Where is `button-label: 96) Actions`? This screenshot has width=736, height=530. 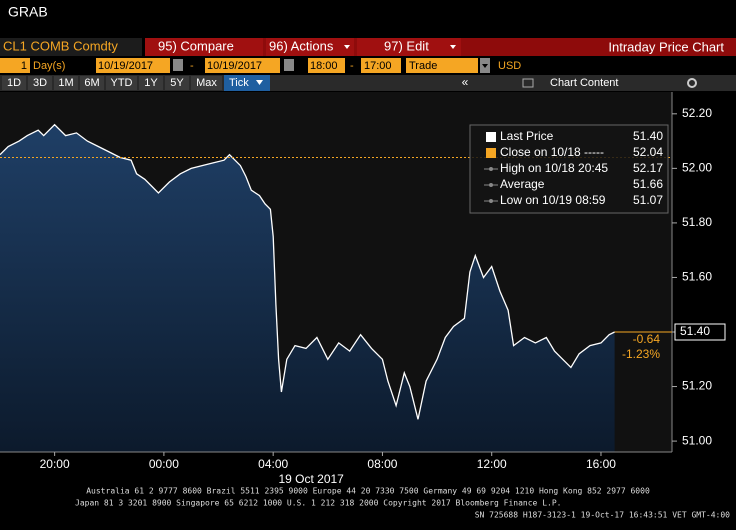
button-label: 96) Actions is located at coordinates (301, 45).